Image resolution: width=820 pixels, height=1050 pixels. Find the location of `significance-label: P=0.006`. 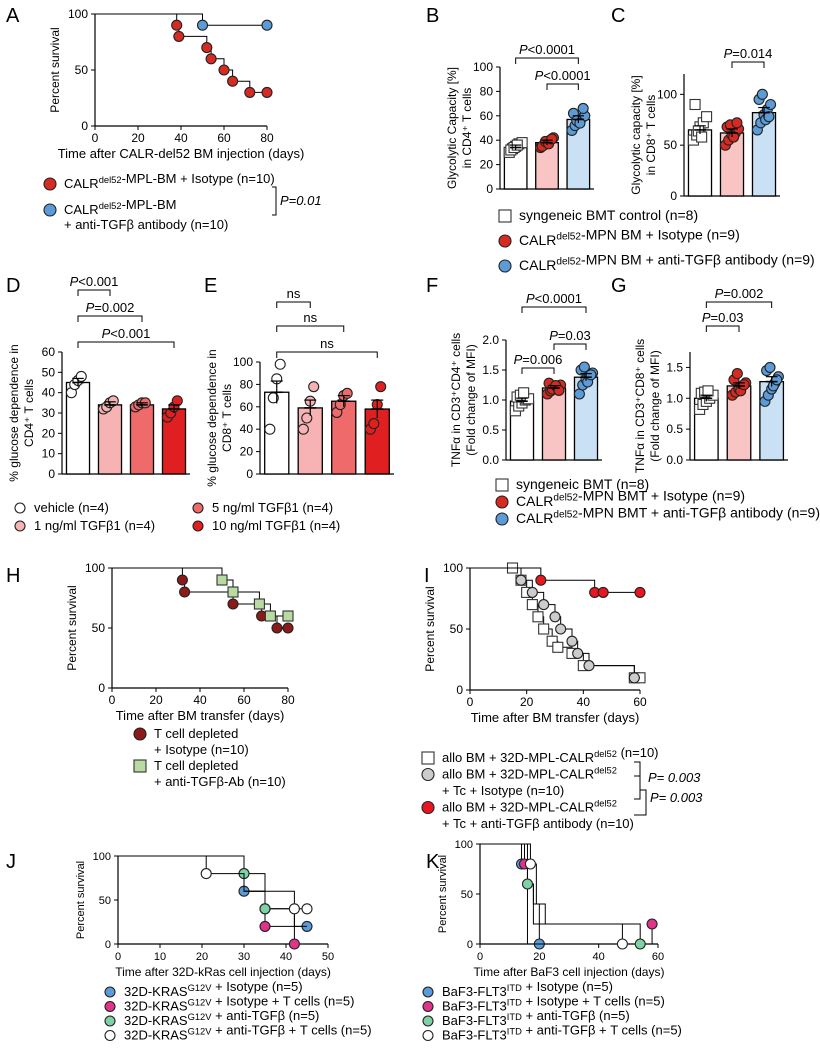

significance-label: P=0.006 is located at coordinates (538, 359).